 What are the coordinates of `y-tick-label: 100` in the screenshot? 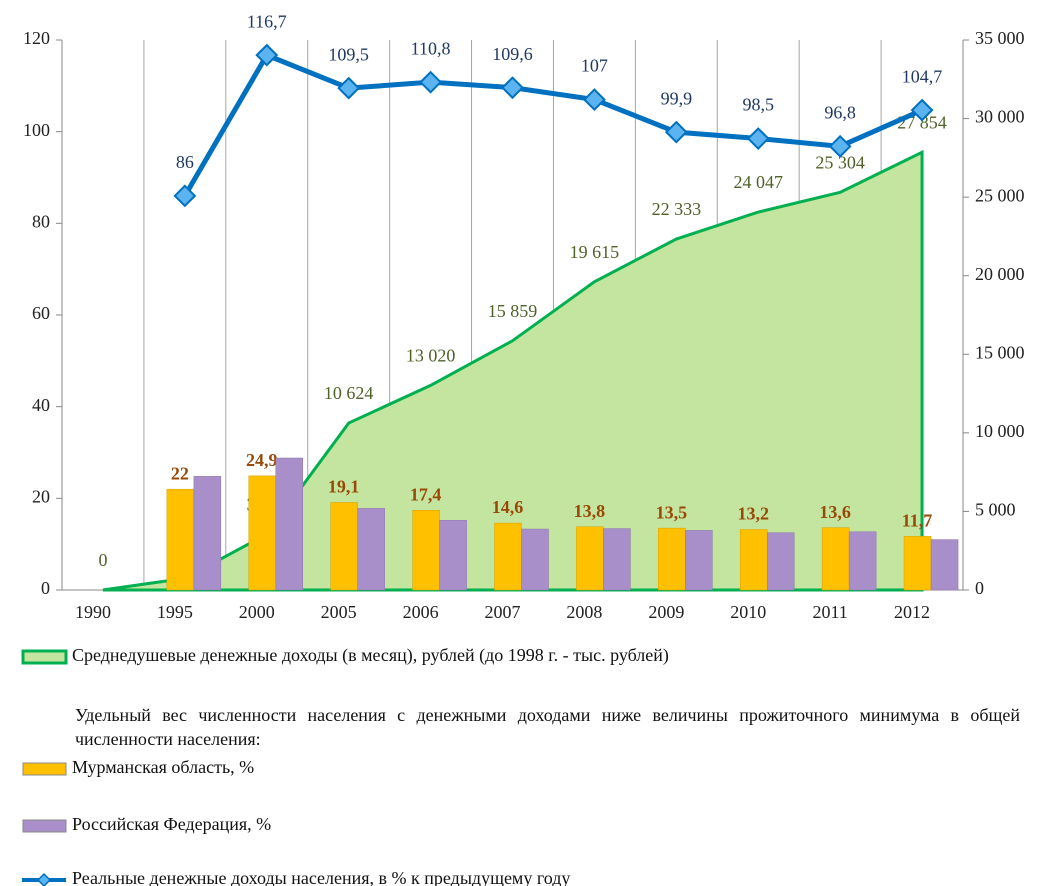 It's located at (36, 130).